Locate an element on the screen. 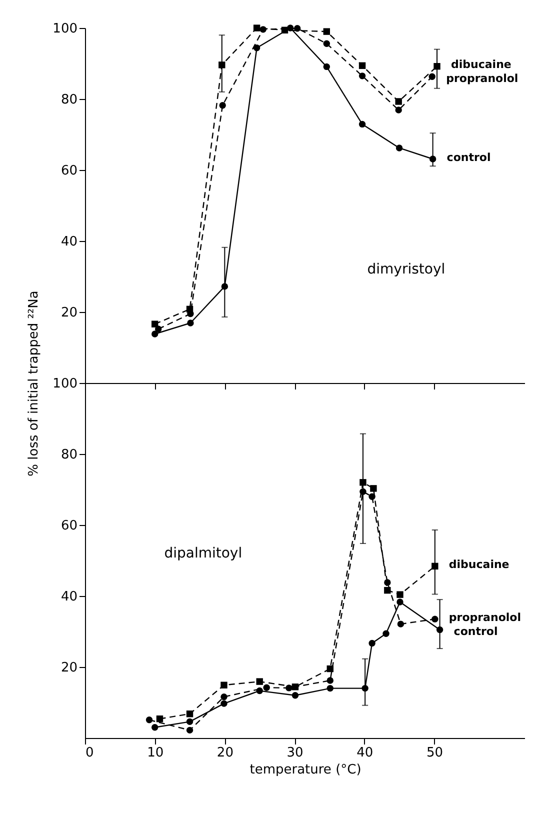 This screenshot has height=814, width=545. x-tick-label: 50 is located at coordinates (434, 753).